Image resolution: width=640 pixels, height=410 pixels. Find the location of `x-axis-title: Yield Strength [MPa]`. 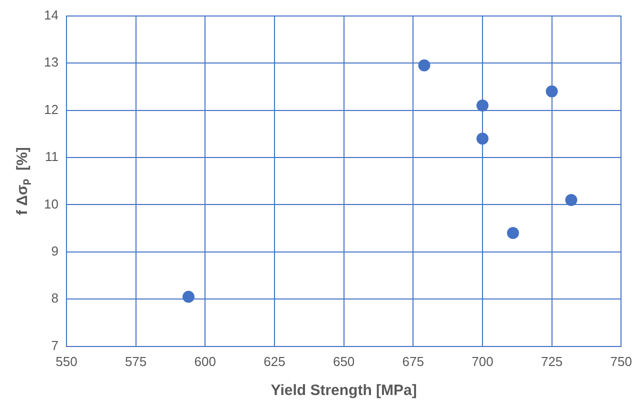

x-axis-title: Yield Strength [MPa] is located at coordinates (343, 391).